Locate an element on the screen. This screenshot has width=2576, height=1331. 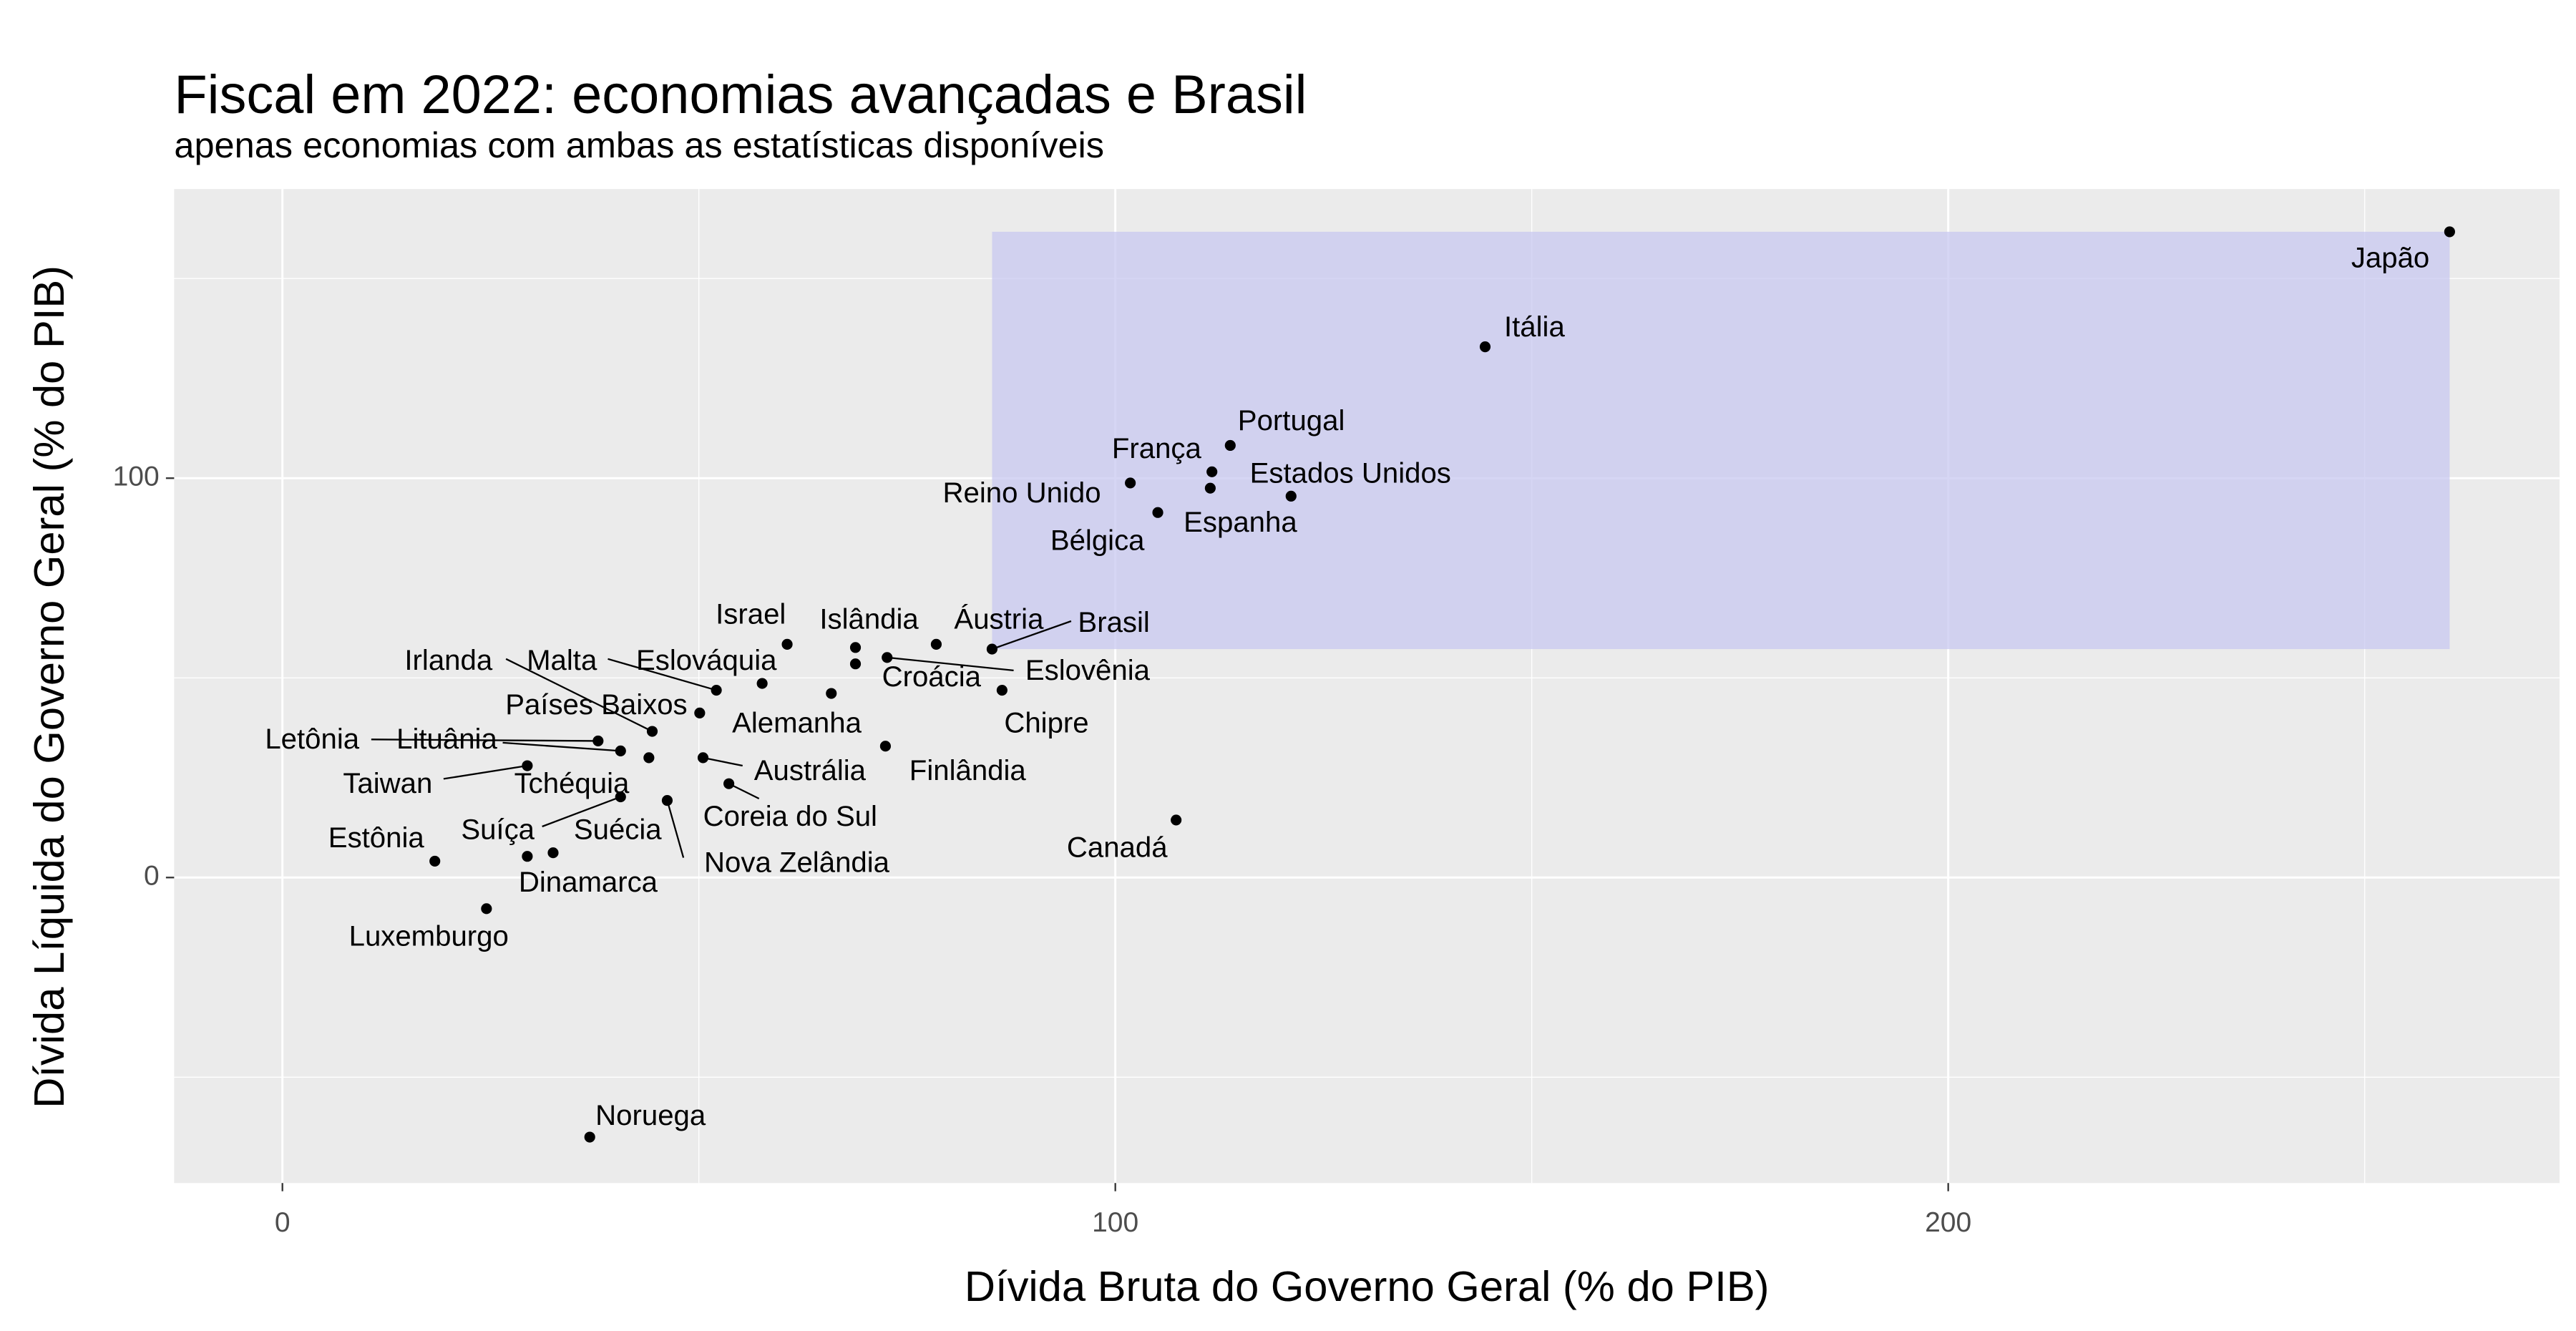
point-label: Itália is located at coordinates (1534, 327).